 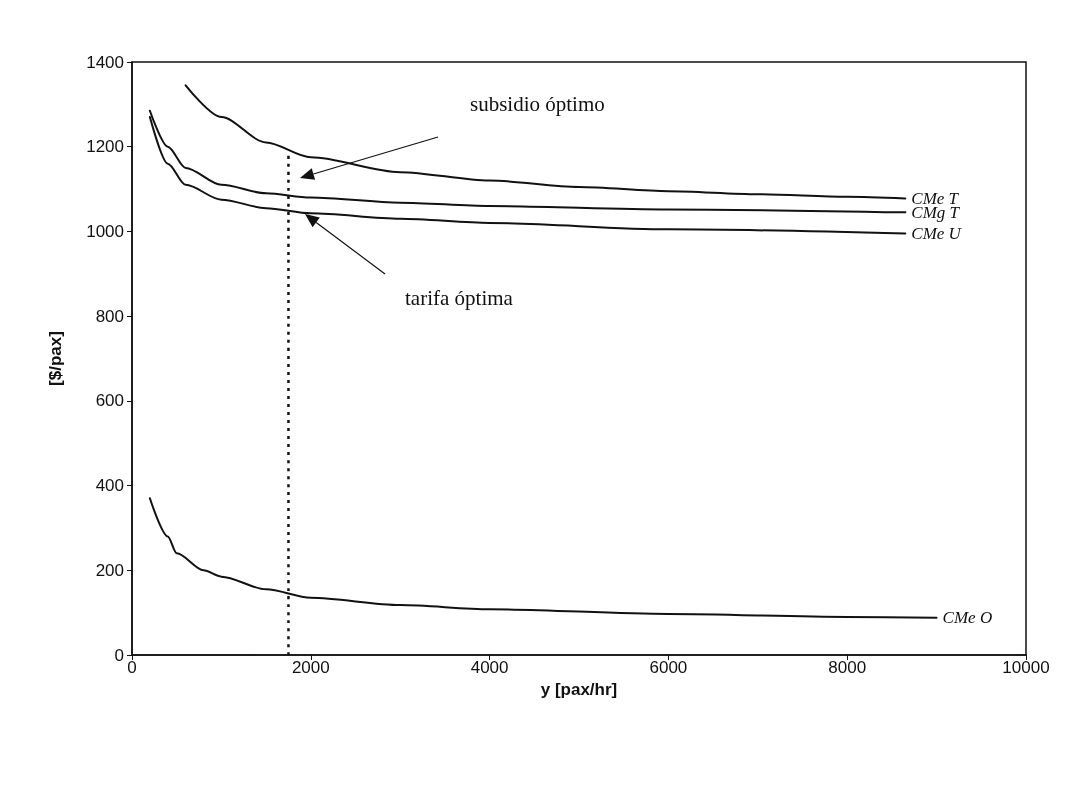 What do you see at coordinates (105, 147) in the screenshot?
I see `y-tick-label: 1200` at bounding box center [105, 147].